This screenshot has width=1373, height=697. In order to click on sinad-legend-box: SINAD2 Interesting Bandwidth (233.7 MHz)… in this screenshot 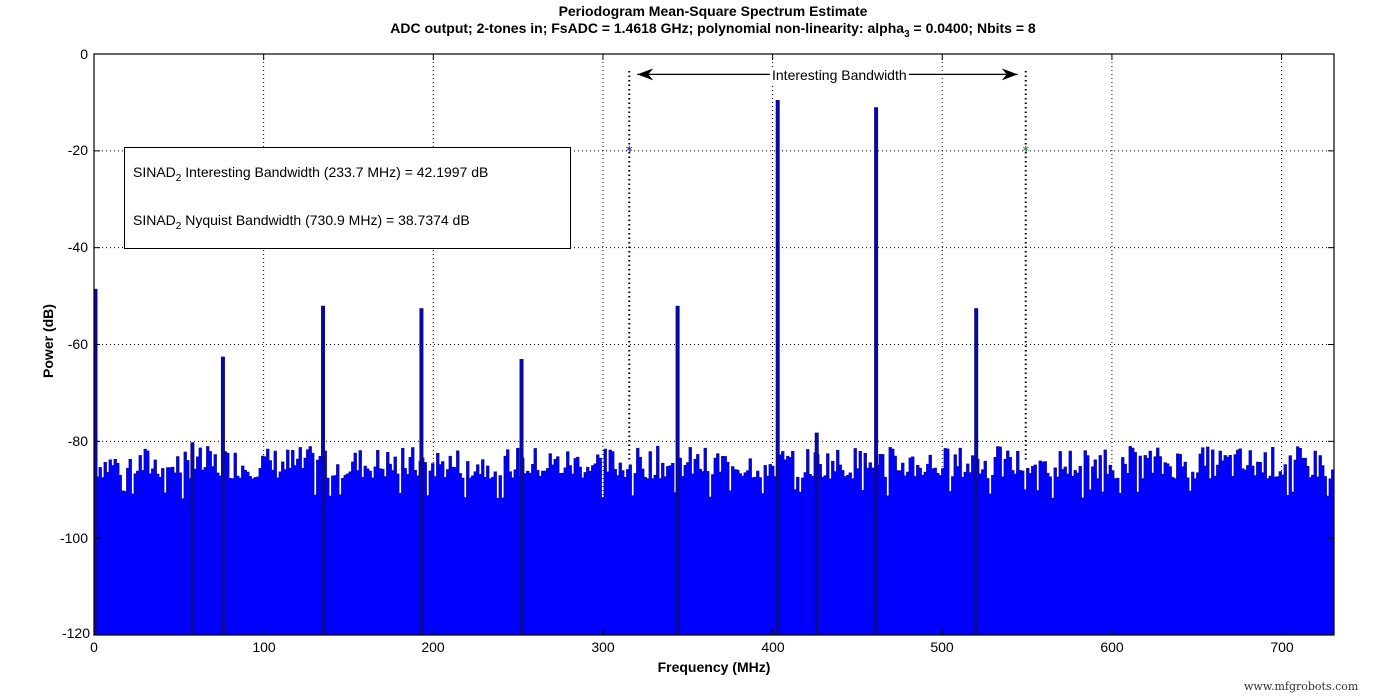, I will do `click(347, 198)`.